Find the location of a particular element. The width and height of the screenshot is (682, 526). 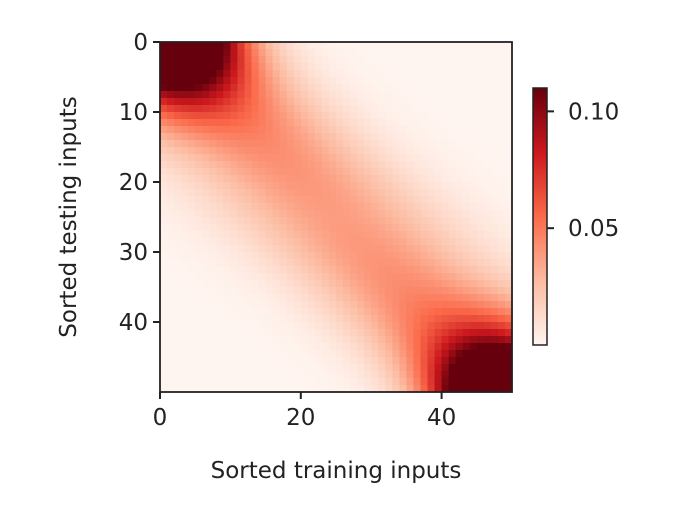

x-tick-label: 0 is located at coordinates (160, 418).